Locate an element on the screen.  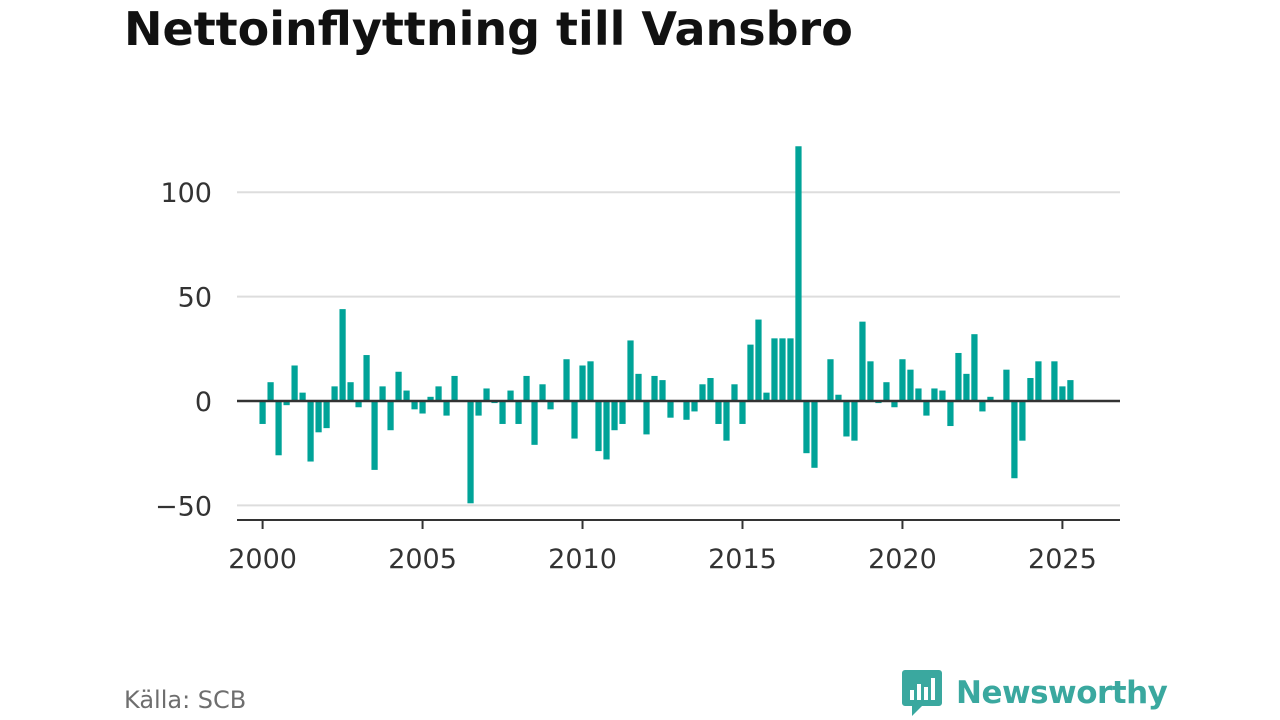
x-tick-label: 2015 is located at coordinates (742, 559).